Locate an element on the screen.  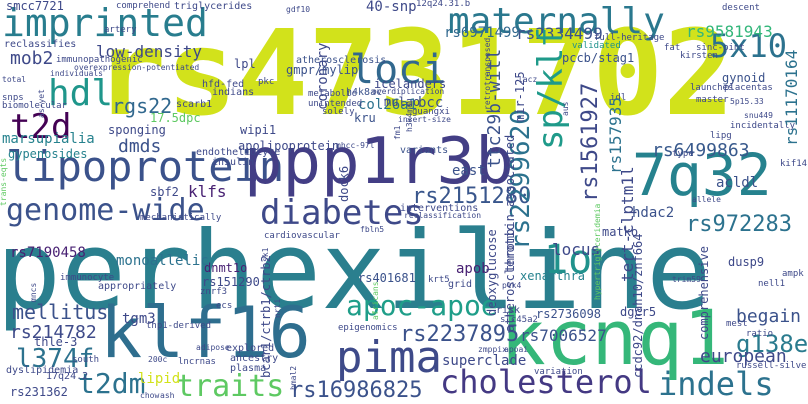
word-rgs22: rgs22 is located at coordinates (142, 106).